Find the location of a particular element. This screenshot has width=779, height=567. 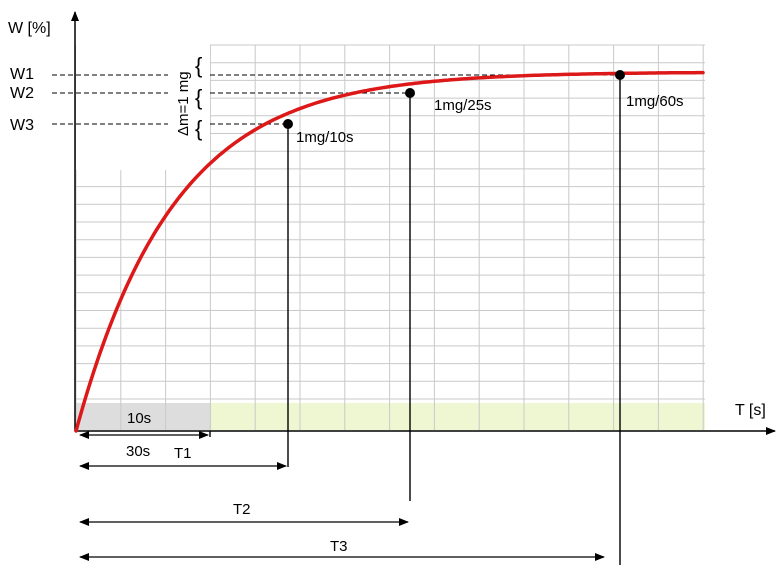

level-w2-label: W2 is located at coordinates (22, 93).